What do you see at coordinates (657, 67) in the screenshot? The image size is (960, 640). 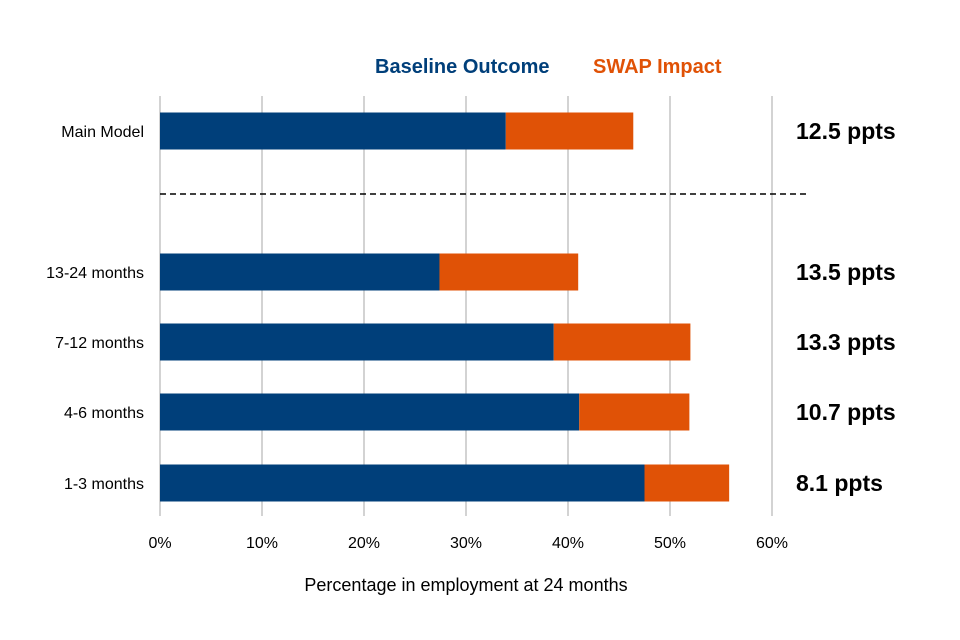 I see `legend-swap-impact: SWAP Impact` at bounding box center [657, 67].